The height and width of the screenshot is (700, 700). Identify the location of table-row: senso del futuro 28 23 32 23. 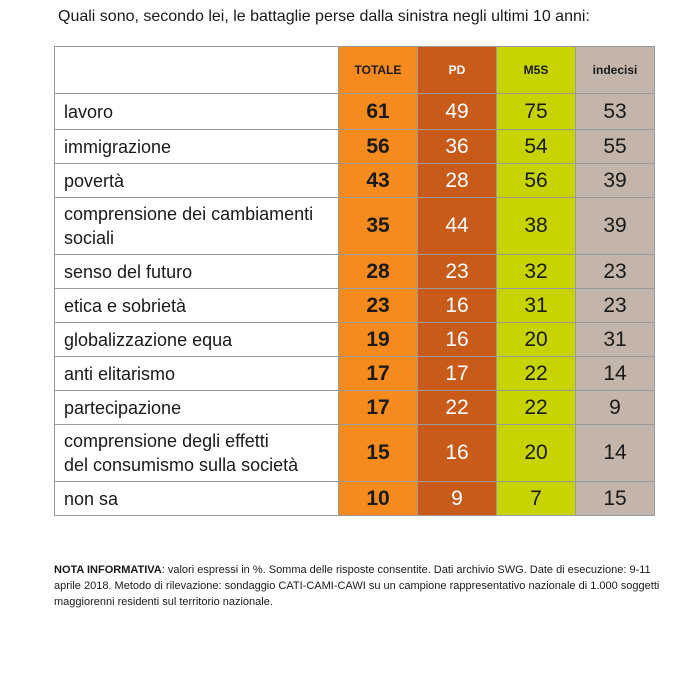
(354, 271).